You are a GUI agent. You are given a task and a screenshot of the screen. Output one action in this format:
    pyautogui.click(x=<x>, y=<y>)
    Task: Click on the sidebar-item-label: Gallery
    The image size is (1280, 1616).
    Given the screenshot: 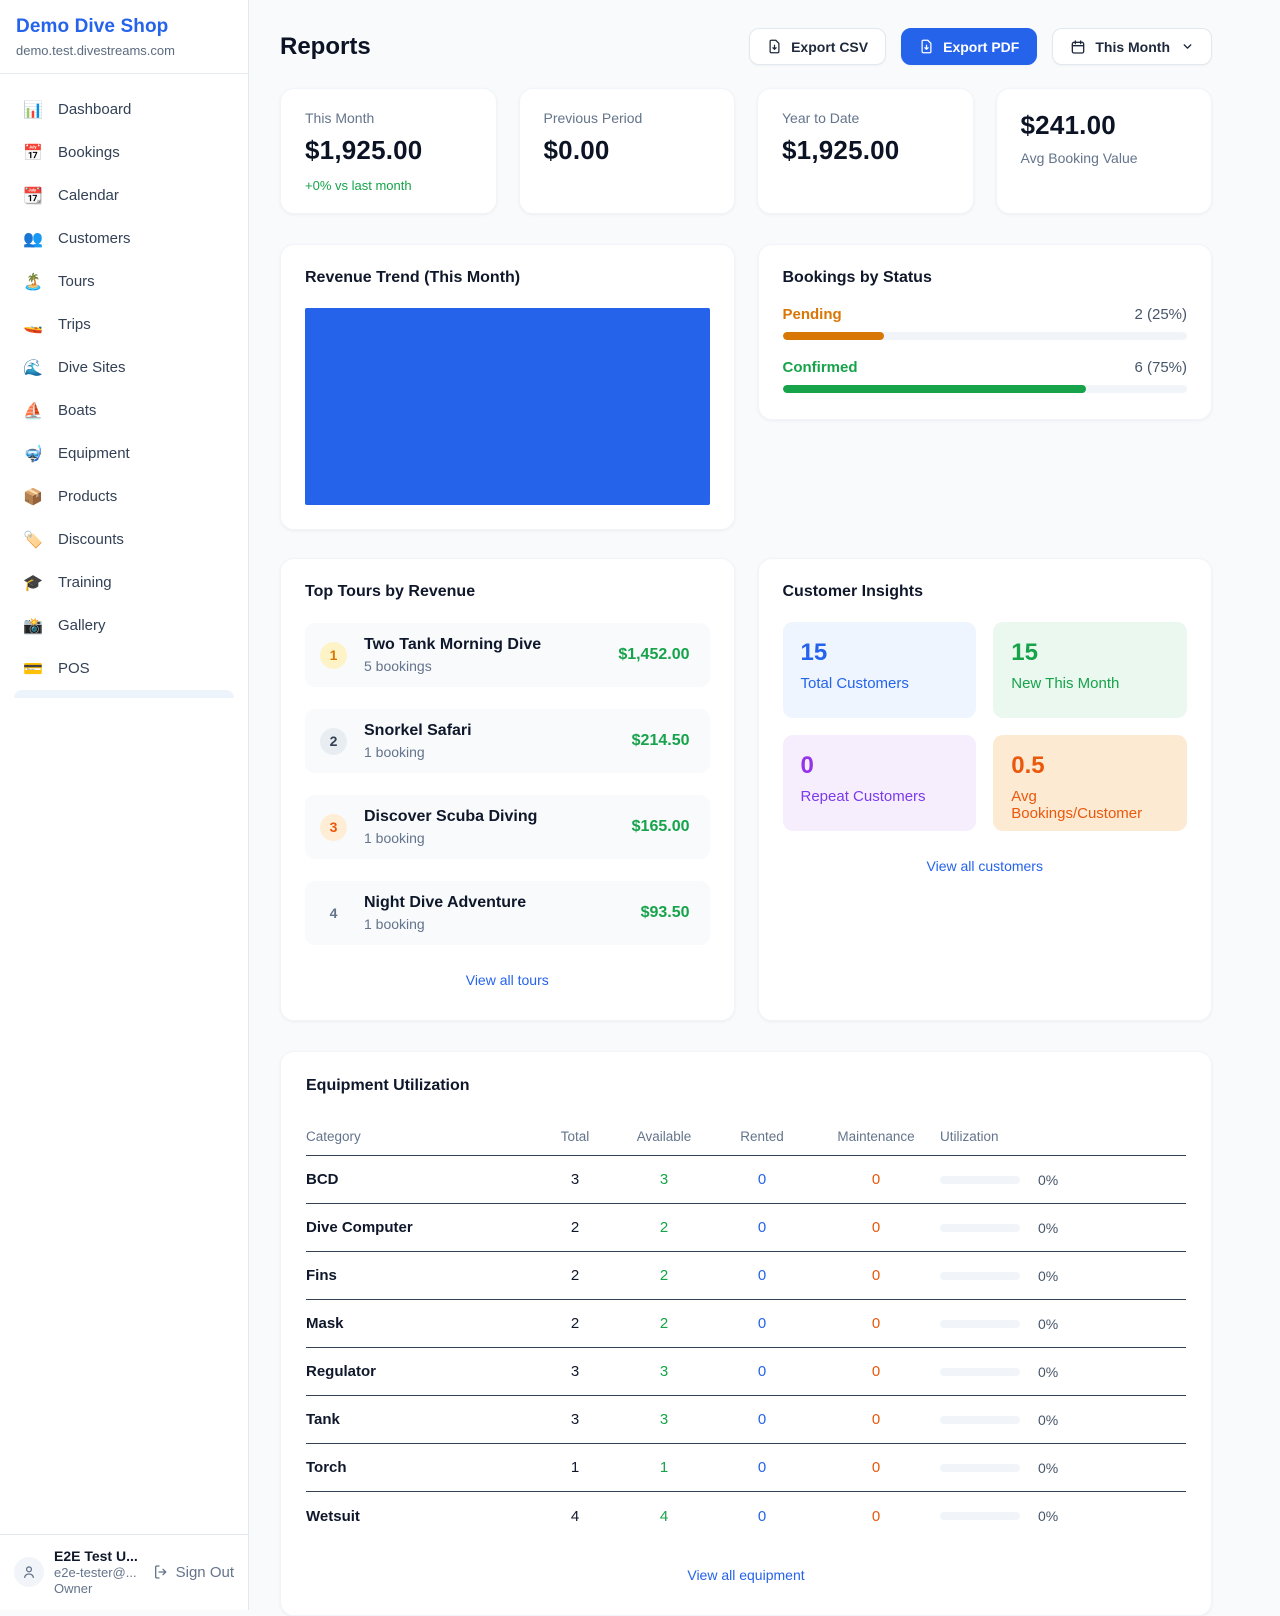 What is the action you would take?
    pyautogui.click(x=82, y=625)
    